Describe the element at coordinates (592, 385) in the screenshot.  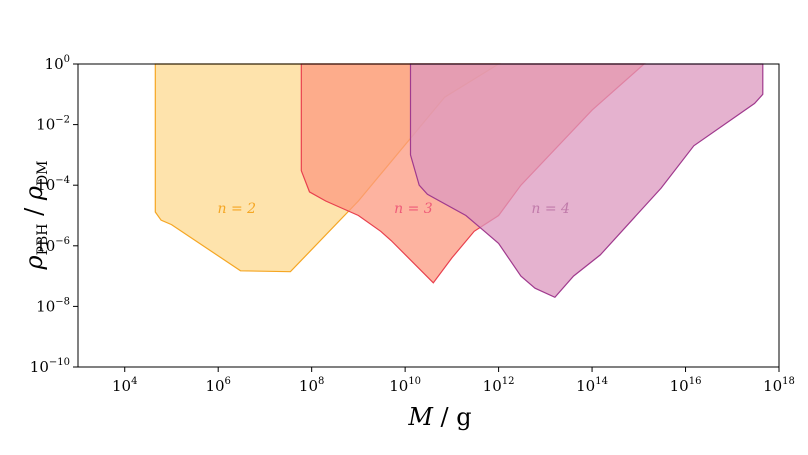
I see `x-tick-label: 10¹⁴` at that location.